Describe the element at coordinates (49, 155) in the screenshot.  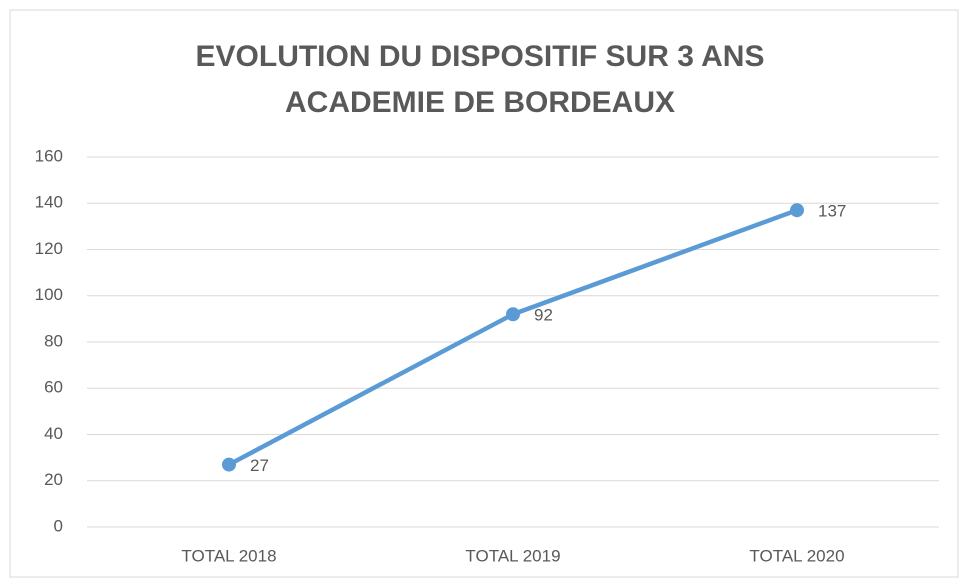
I see `y-tick-label: 160` at that location.